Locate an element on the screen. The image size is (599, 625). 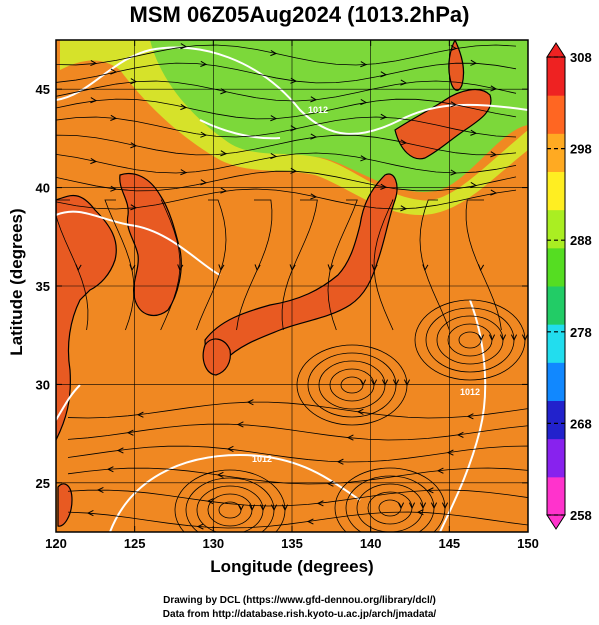
korea-peninsula is located at coordinates (150, 245).